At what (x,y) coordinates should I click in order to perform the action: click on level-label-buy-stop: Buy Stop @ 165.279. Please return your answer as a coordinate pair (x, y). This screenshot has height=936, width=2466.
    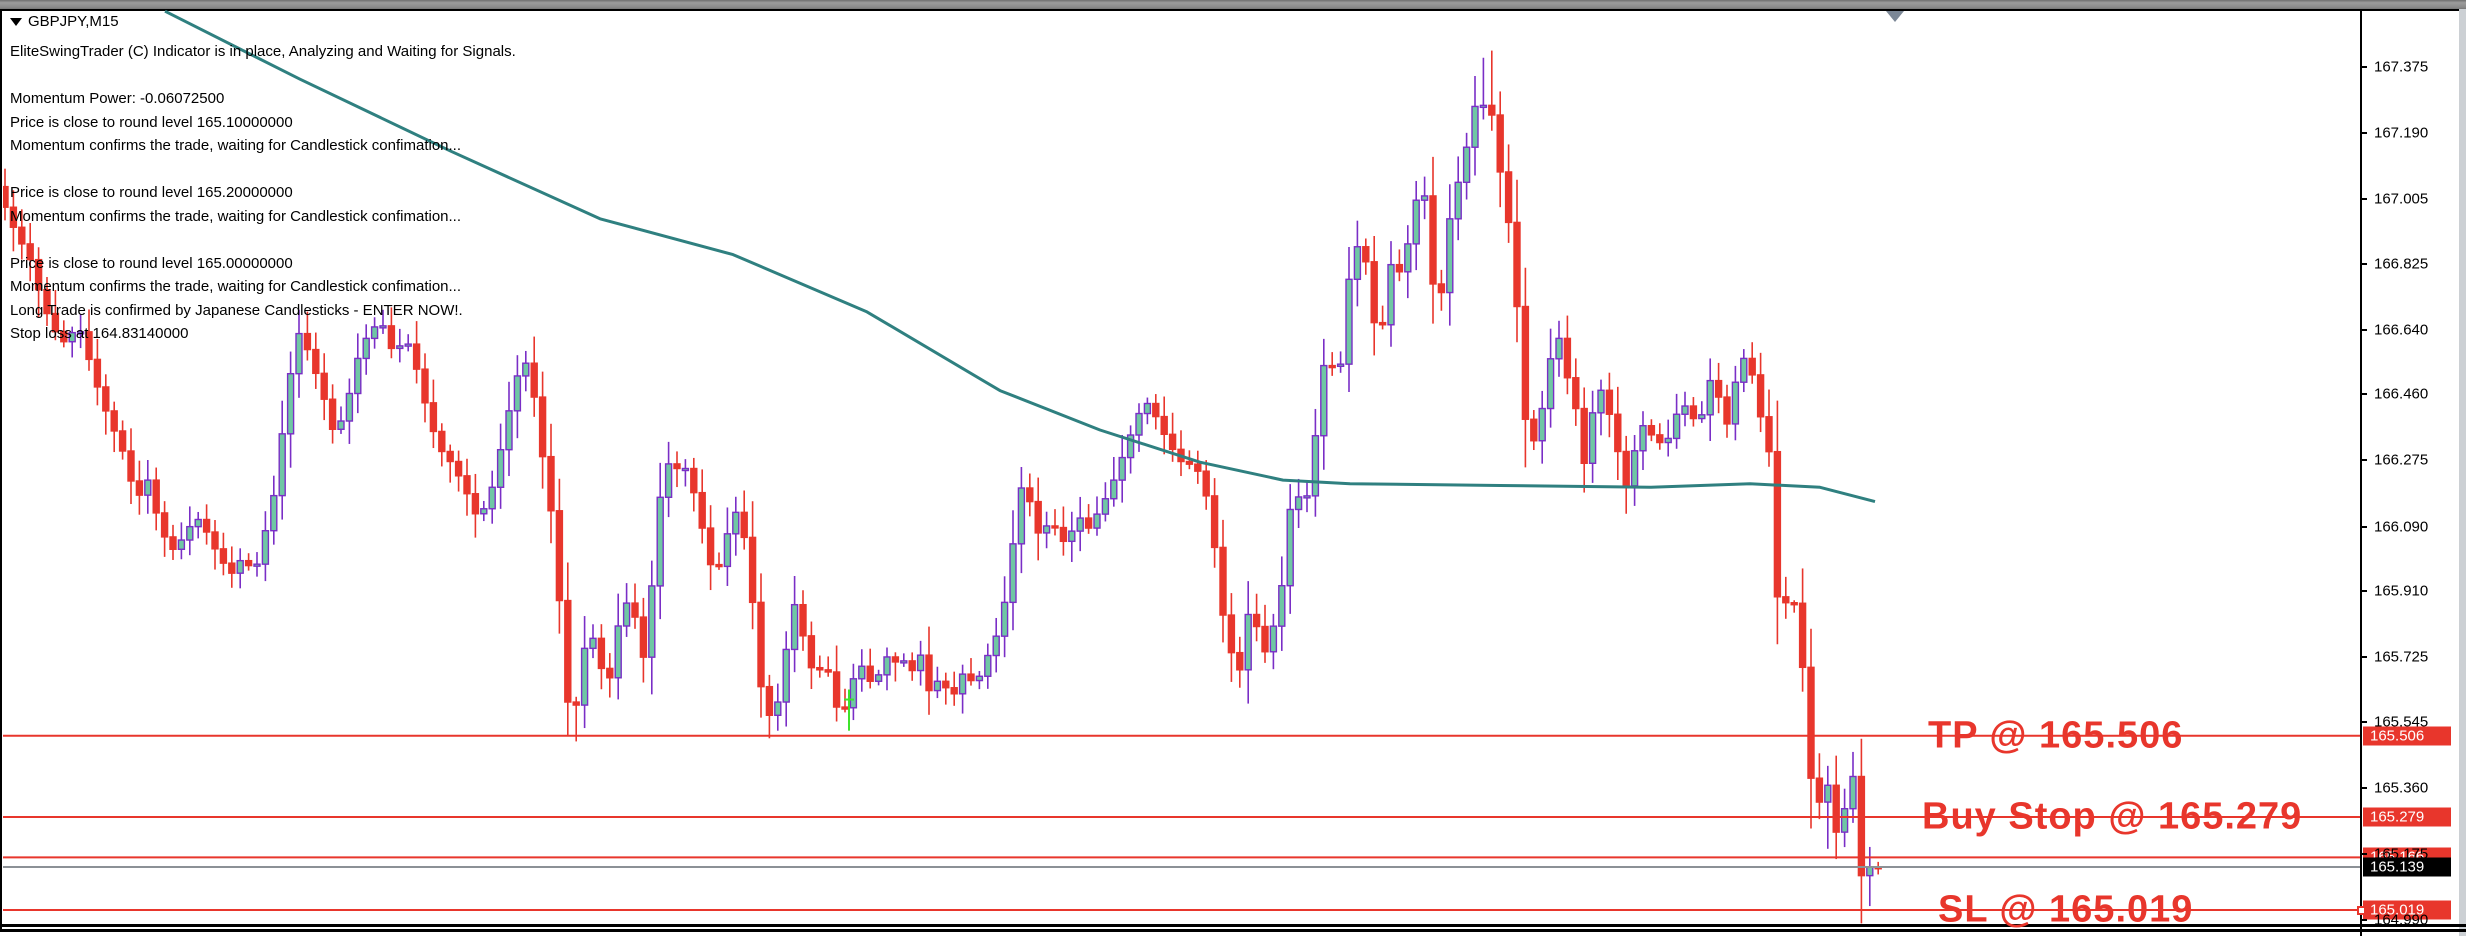
    Looking at the image, I should click on (2112, 816).